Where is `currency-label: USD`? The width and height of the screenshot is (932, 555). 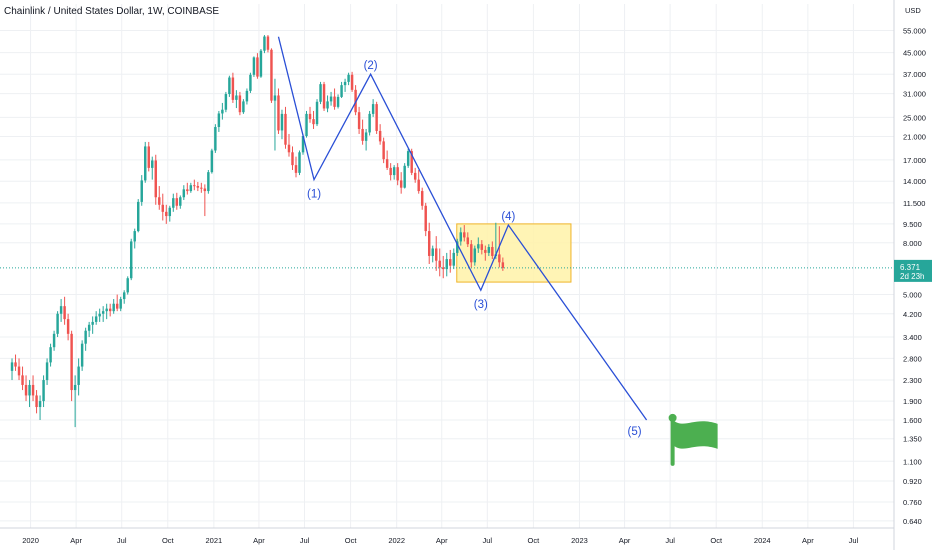 currency-label: USD is located at coordinates (913, 10).